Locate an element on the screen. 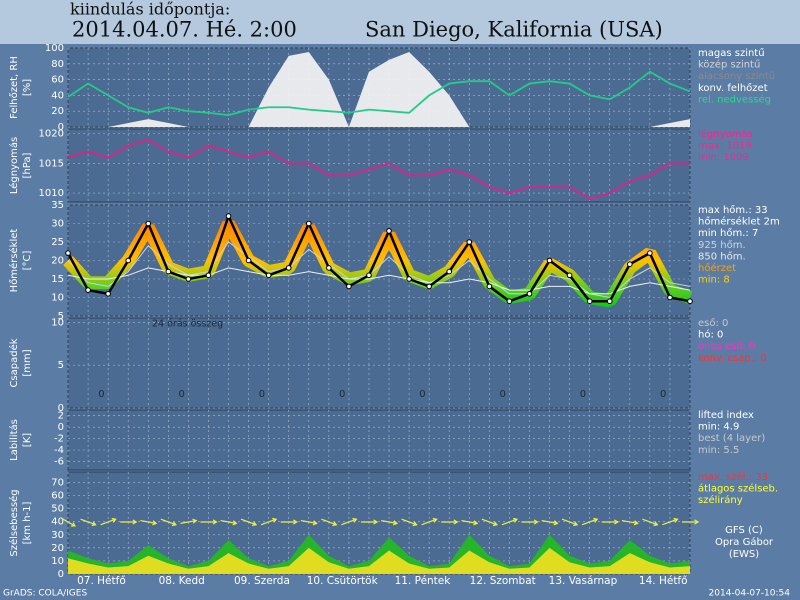 The height and width of the screenshot is (600, 800). legend-entry: konv. felhőzet is located at coordinates (733, 88).